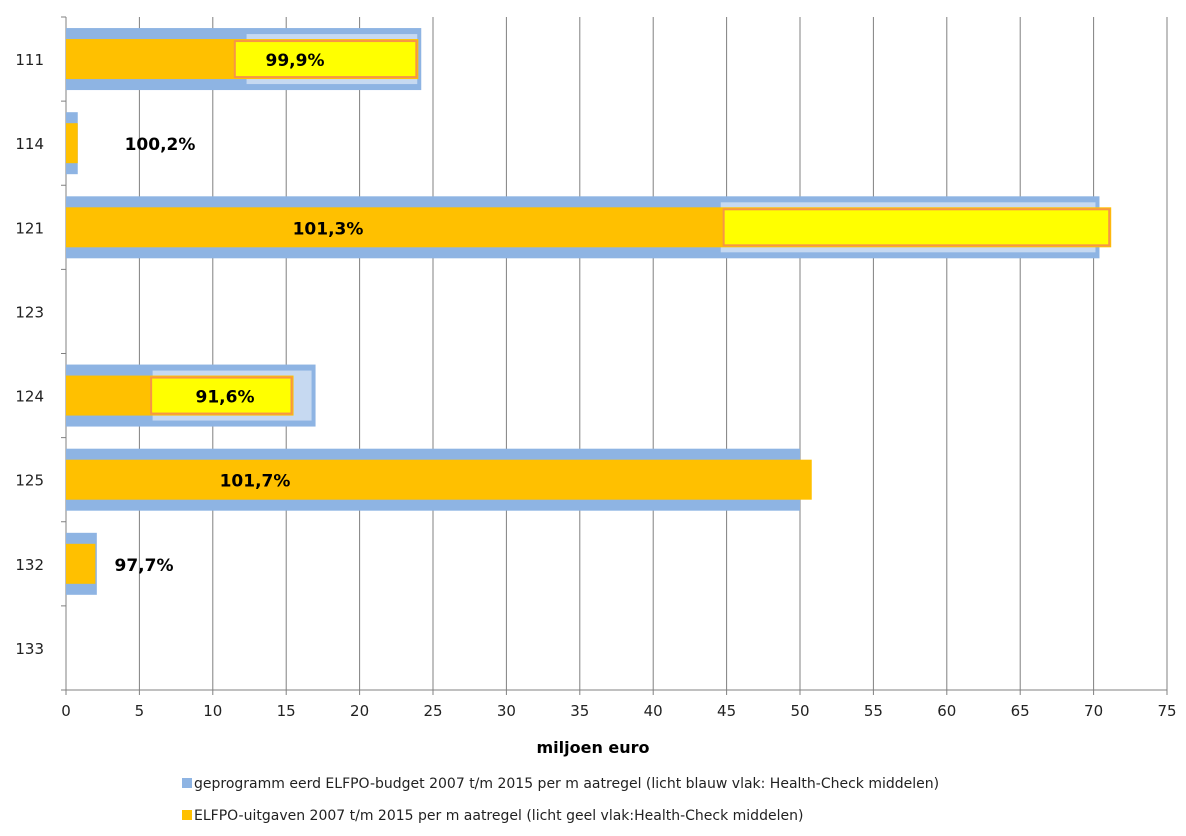  Describe the element at coordinates (286, 711) in the screenshot. I see `x-tick-label: 15` at that location.